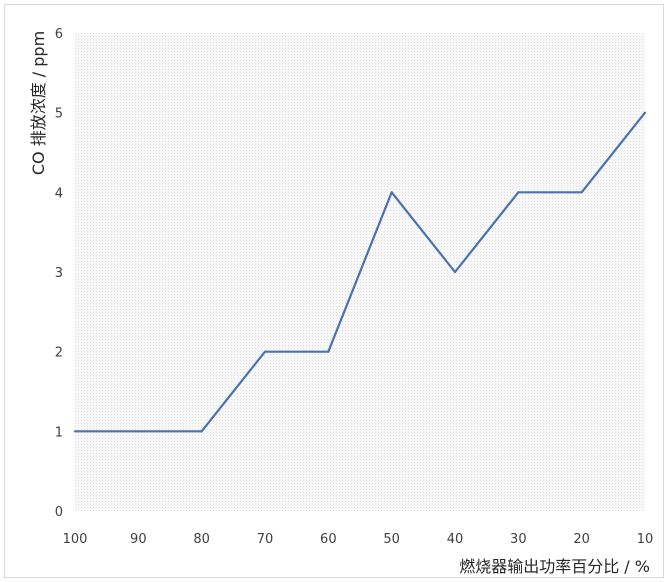 The height and width of the screenshot is (582, 668). What do you see at coordinates (265, 539) in the screenshot?
I see `x-tick-label: 70` at bounding box center [265, 539].